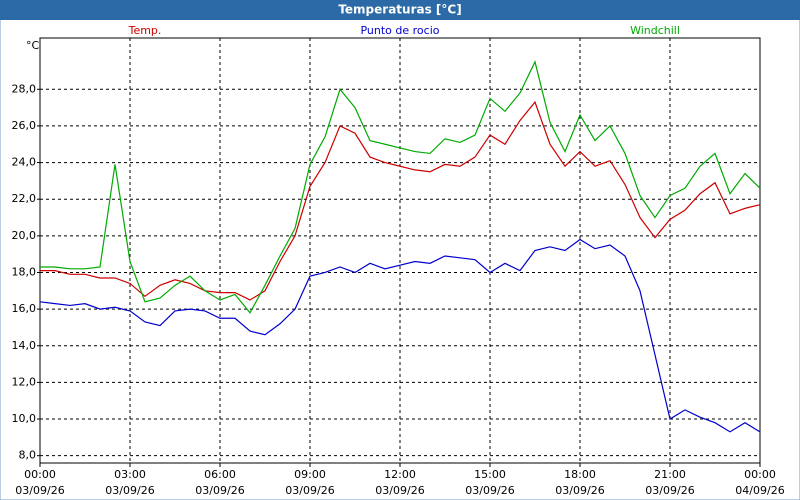  I want to click on x-tick-label: 12:00, so click(400, 474).